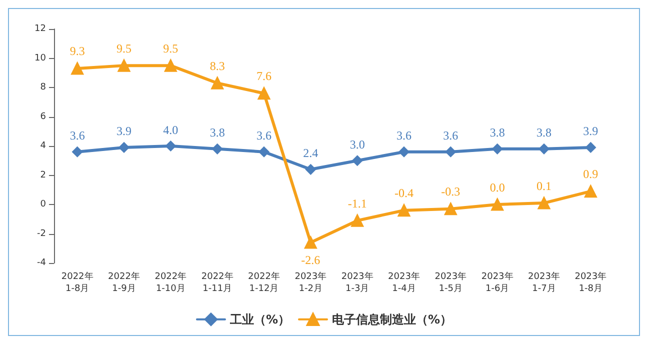 The height and width of the screenshot is (344, 650). Describe the element at coordinates (43, 87) in the screenshot. I see `y-tick-label: 8` at that location.